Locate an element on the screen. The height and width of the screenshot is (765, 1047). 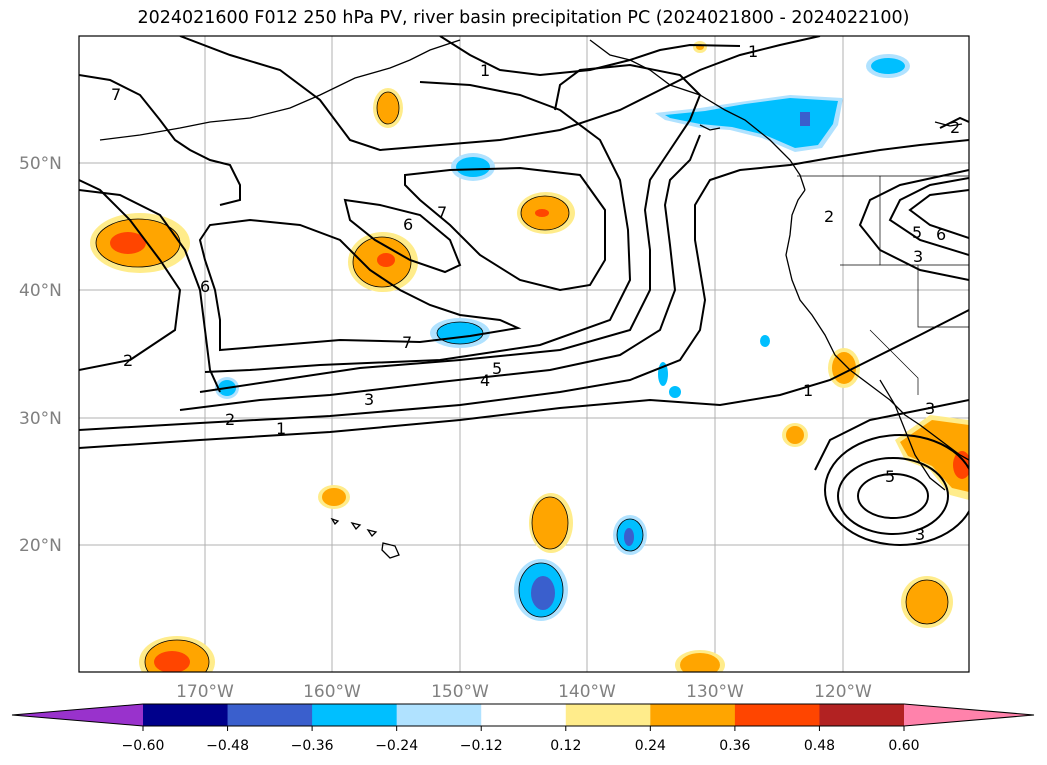
lat-label: 20°N is located at coordinates (40, 546).